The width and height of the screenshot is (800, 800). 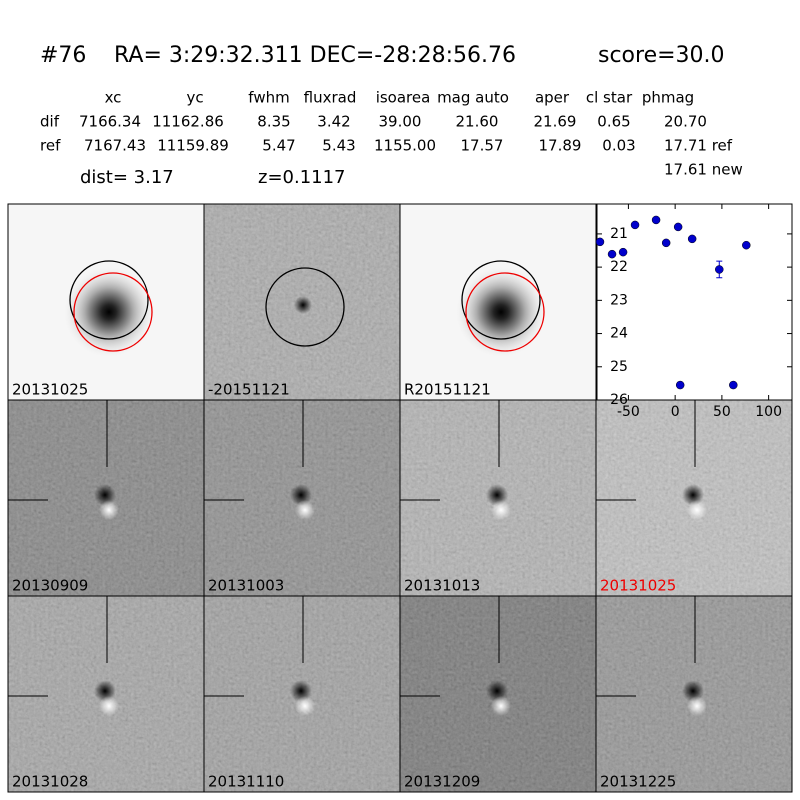 What do you see at coordinates (110, 122) in the screenshot?
I see `table-cell: 7166.34` at bounding box center [110, 122].